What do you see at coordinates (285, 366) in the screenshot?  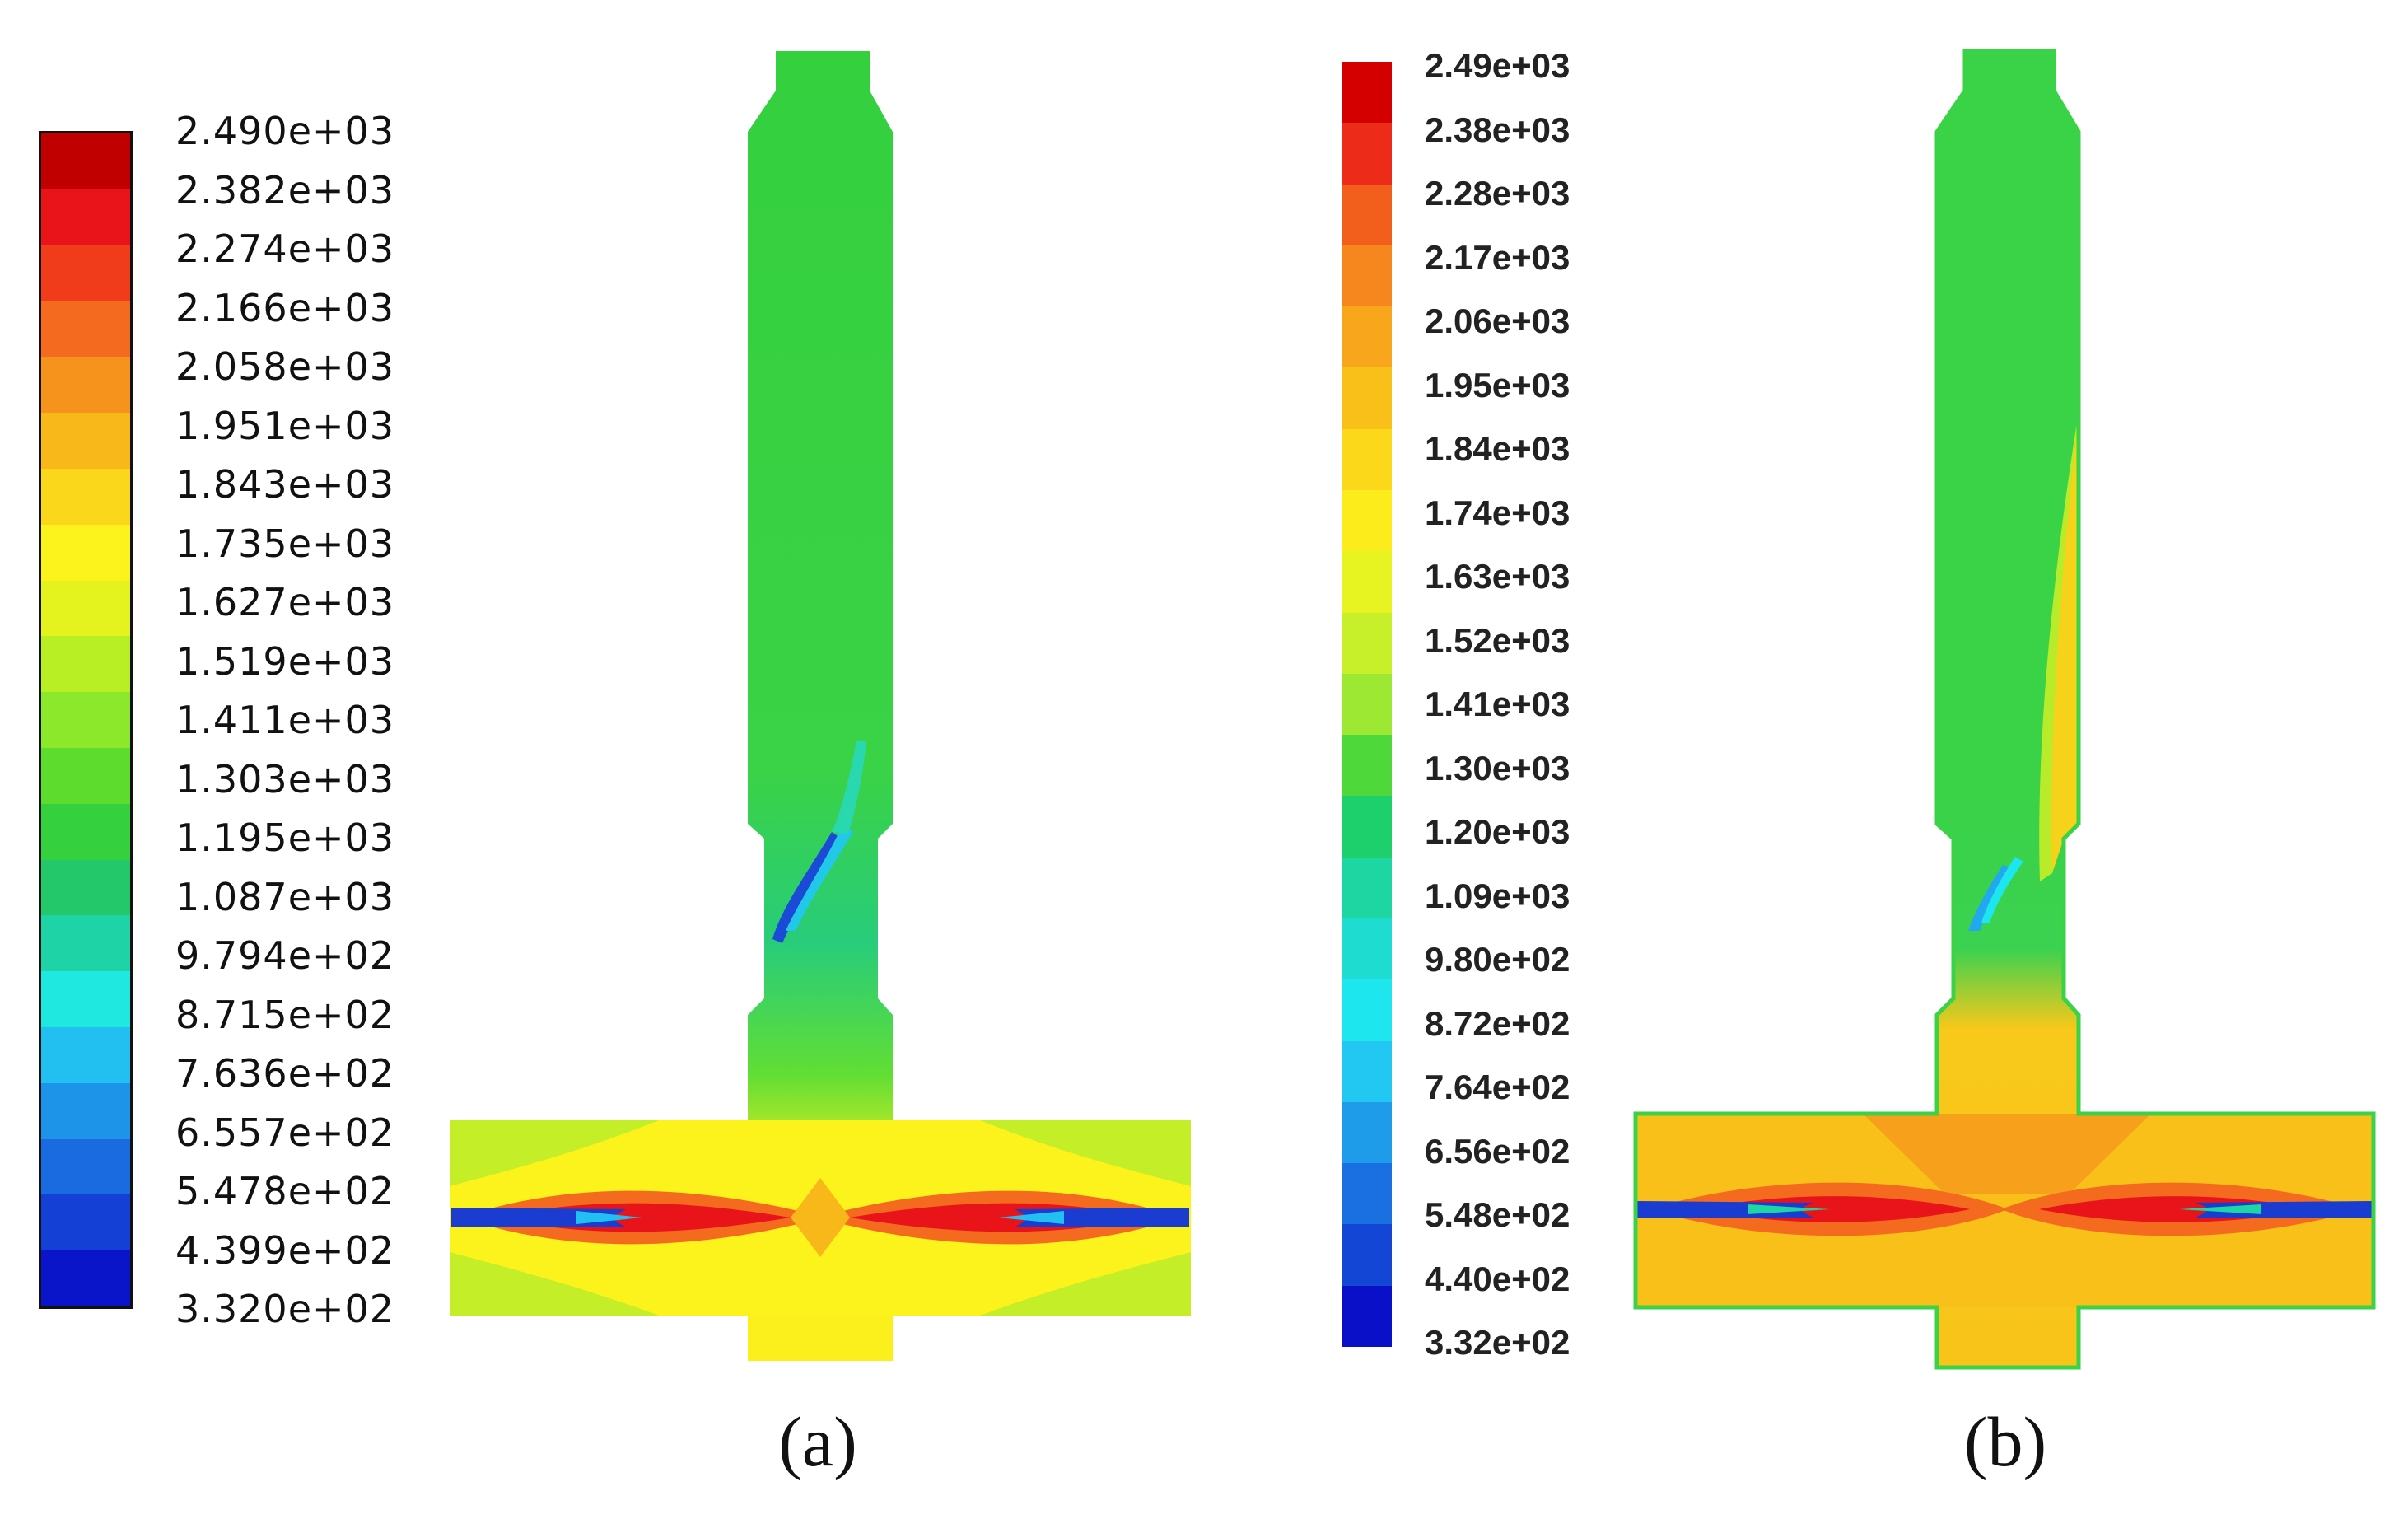 I see `colorbar-tick-label: 2.058e+03` at bounding box center [285, 366].